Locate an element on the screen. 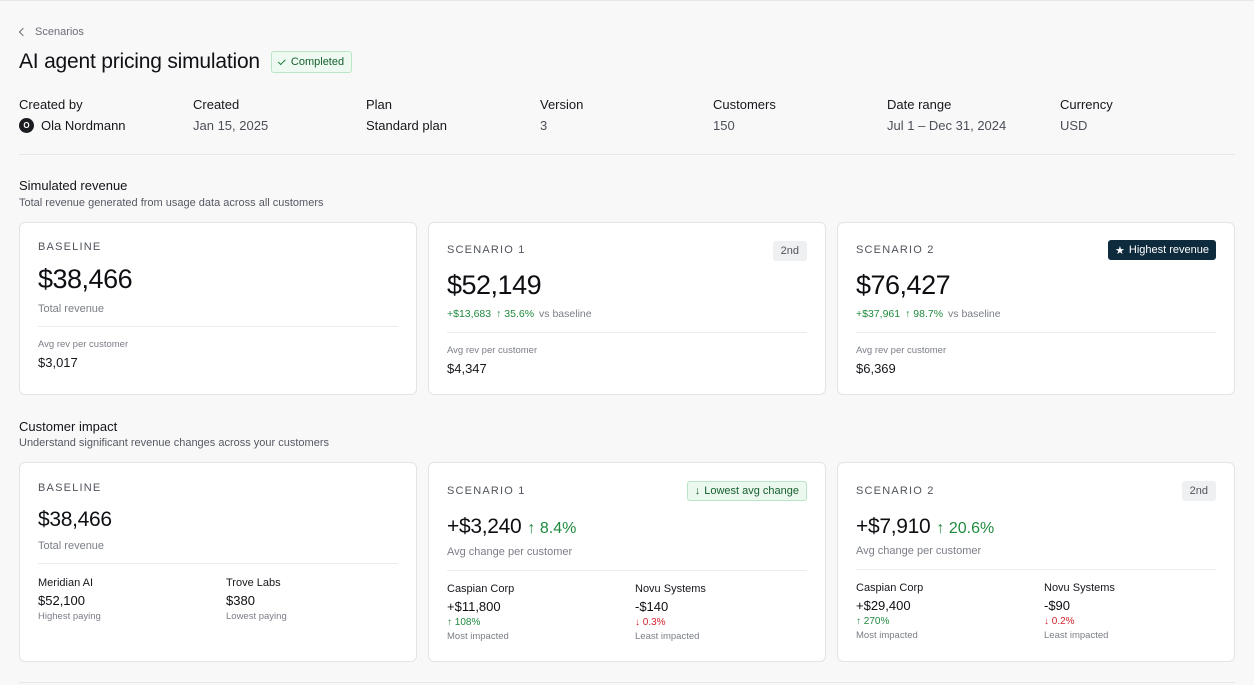  customer-value: +$29,400 is located at coordinates (883, 605).